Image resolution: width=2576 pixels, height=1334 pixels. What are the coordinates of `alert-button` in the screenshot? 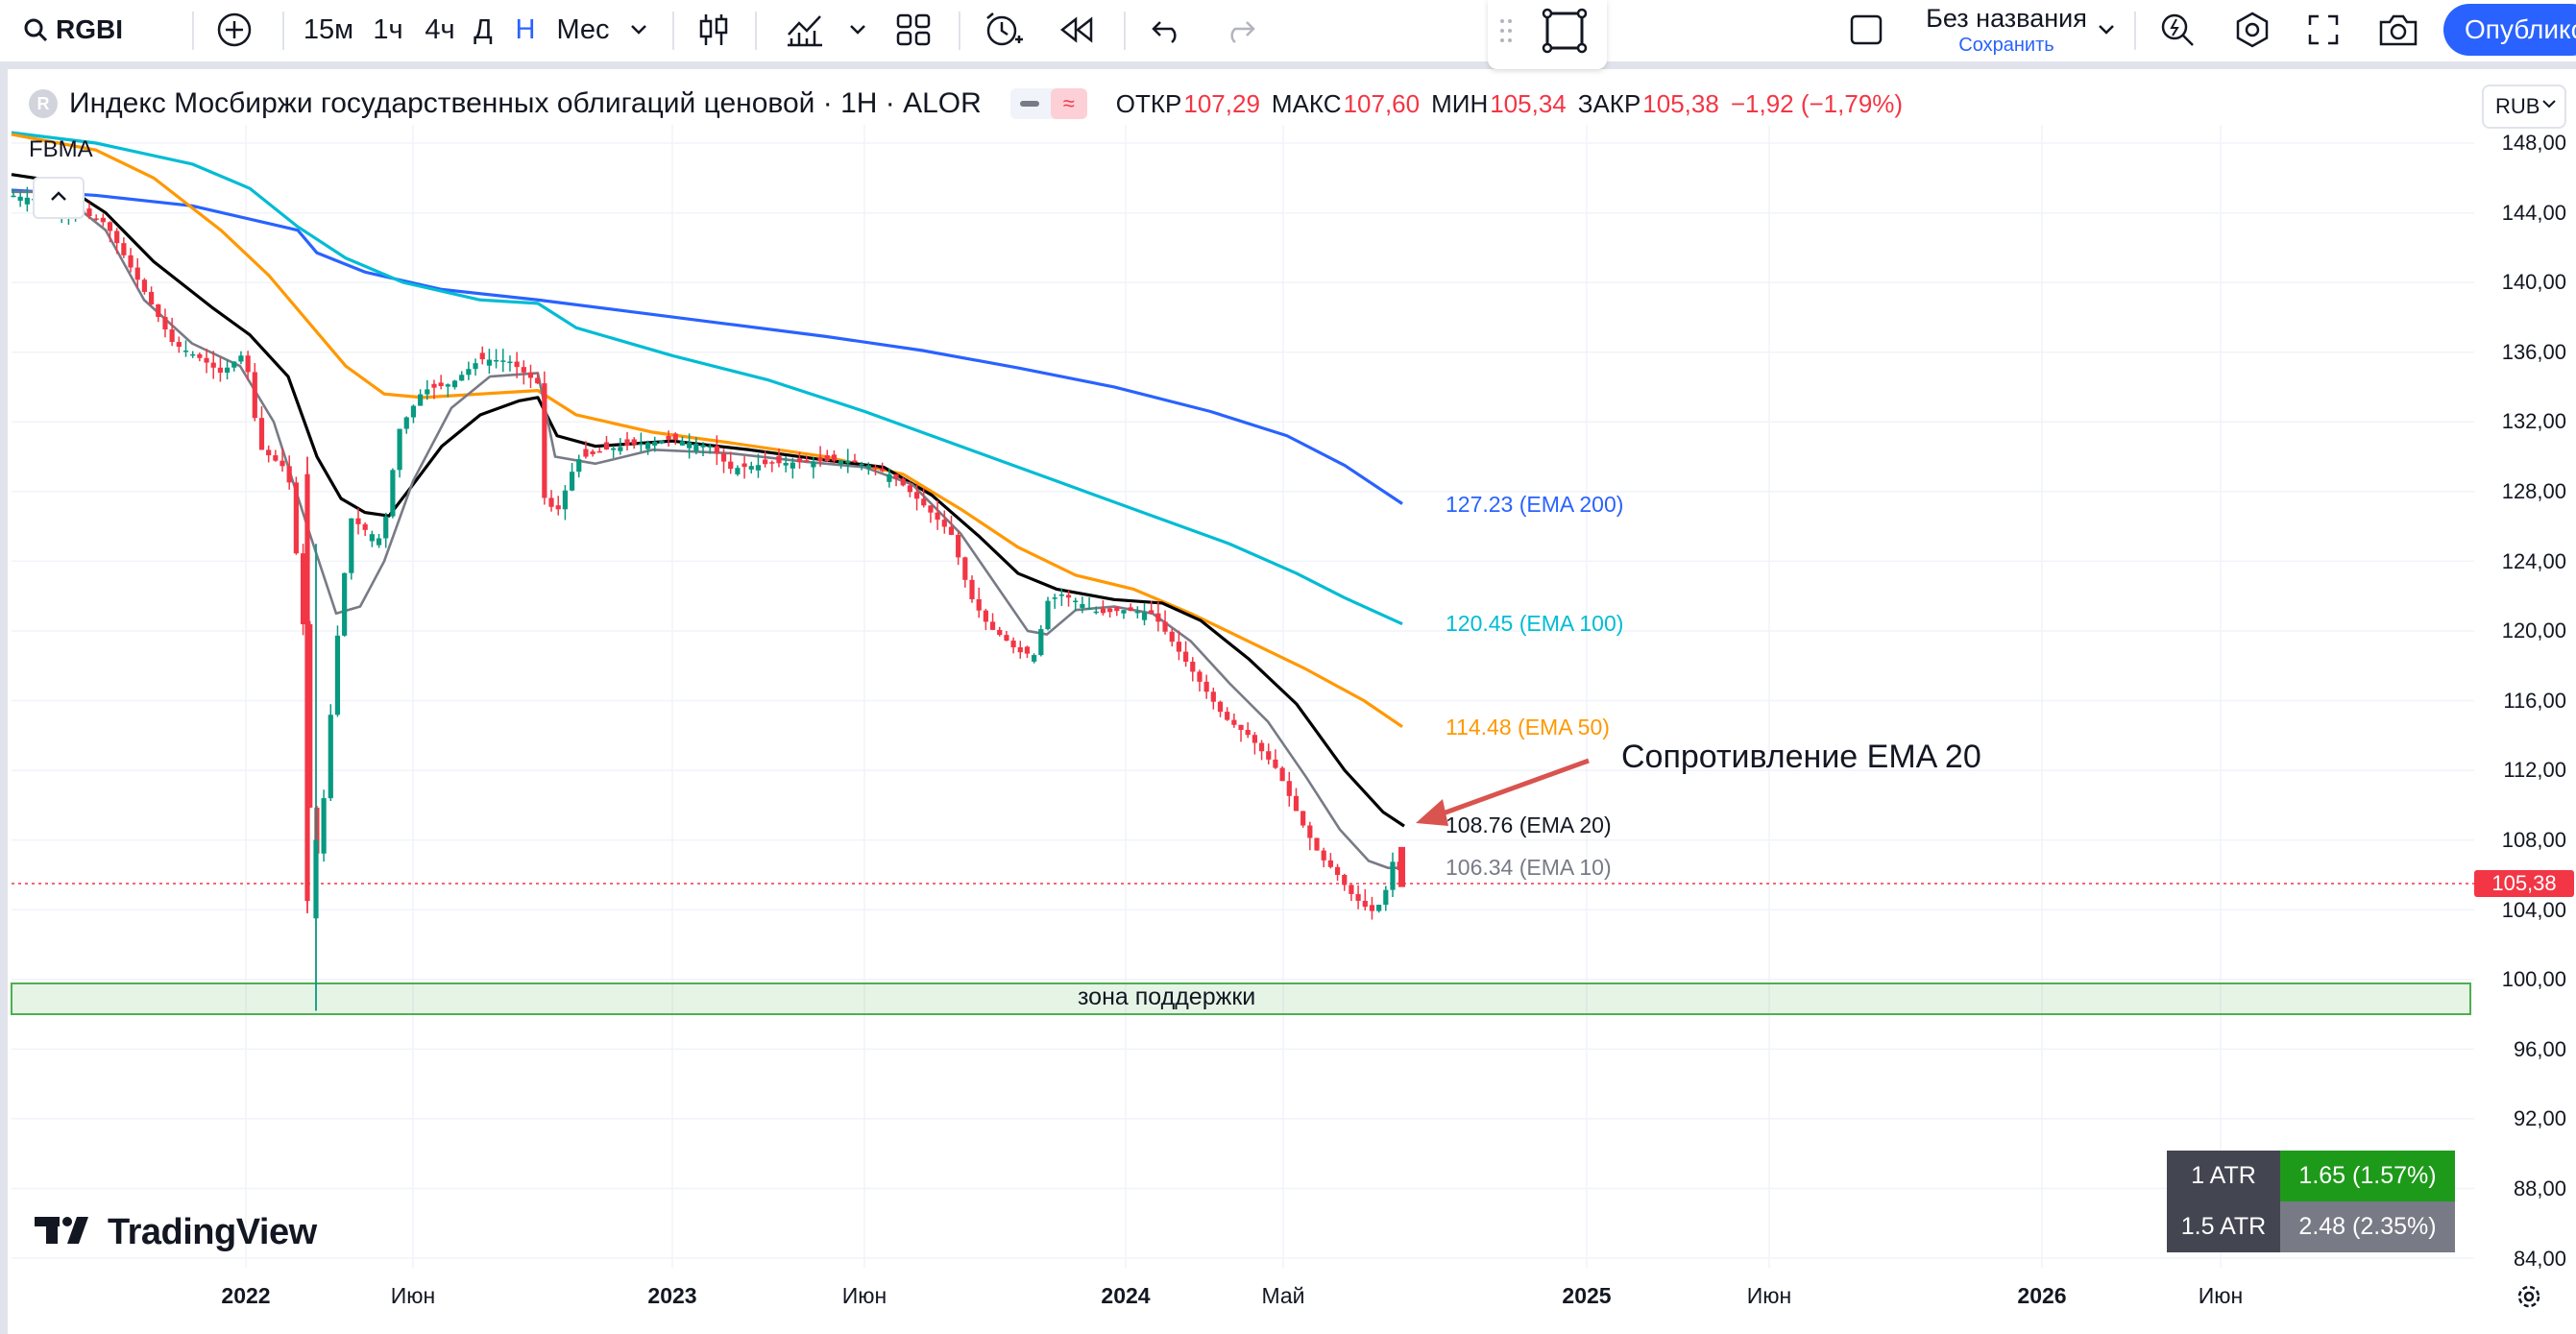 It's located at (1004, 30).